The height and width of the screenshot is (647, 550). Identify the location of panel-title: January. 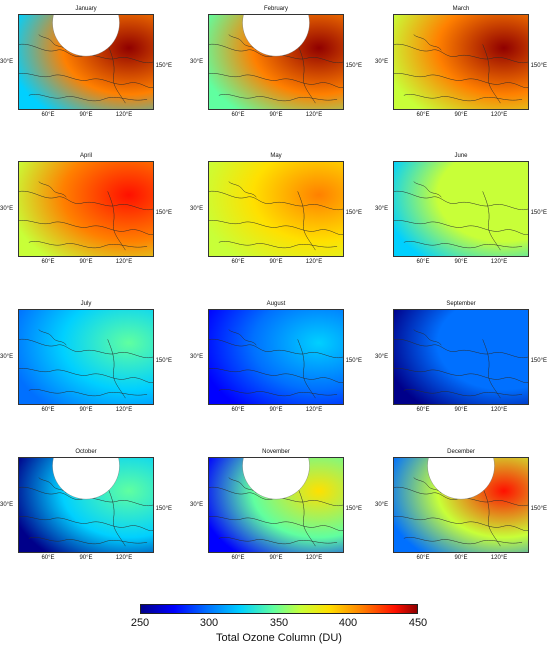
(86, 9).